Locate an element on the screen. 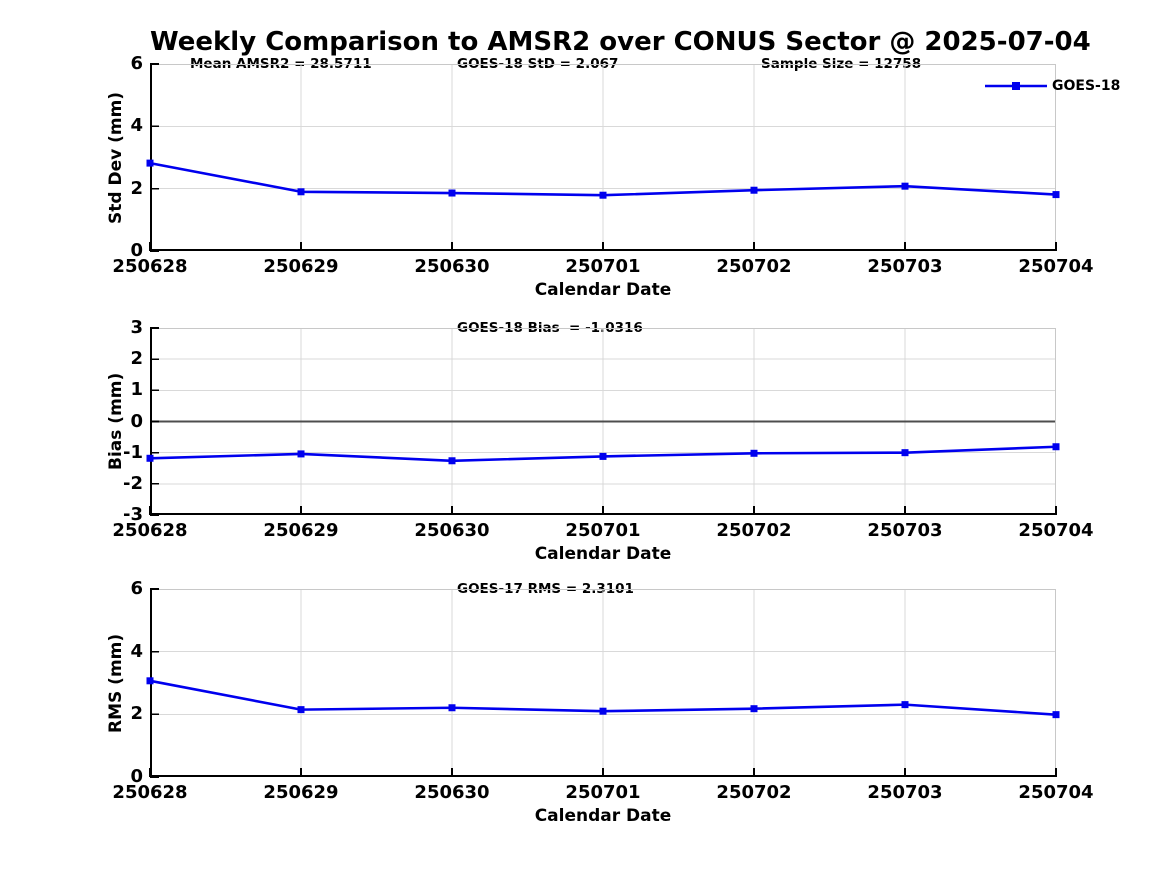 This screenshot has height=875, width=1167. x-axis-label-bias: Calendar Date is located at coordinates (603, 554).